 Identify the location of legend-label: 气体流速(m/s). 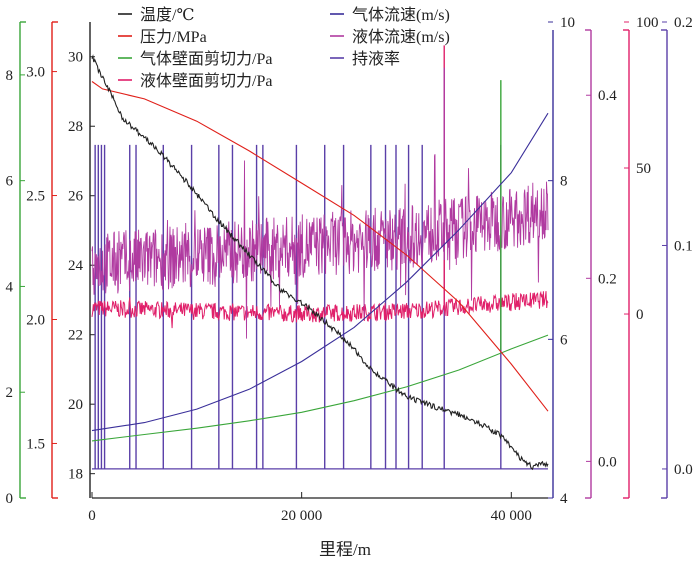
(401, 15).